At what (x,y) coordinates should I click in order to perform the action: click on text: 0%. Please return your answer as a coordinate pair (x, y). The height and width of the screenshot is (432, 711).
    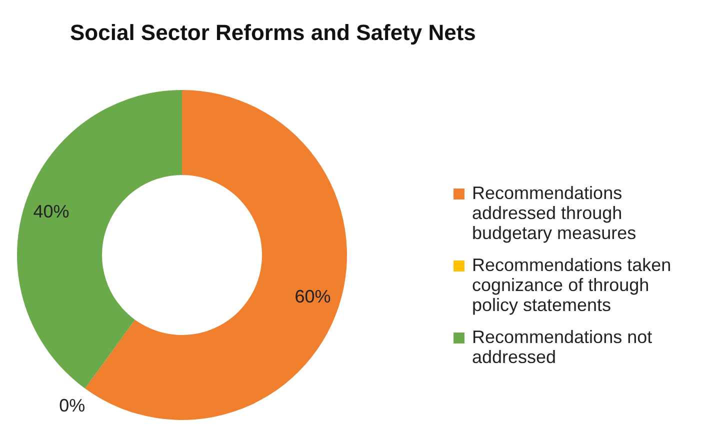
    Looking at the image, I should click on (72, 405).